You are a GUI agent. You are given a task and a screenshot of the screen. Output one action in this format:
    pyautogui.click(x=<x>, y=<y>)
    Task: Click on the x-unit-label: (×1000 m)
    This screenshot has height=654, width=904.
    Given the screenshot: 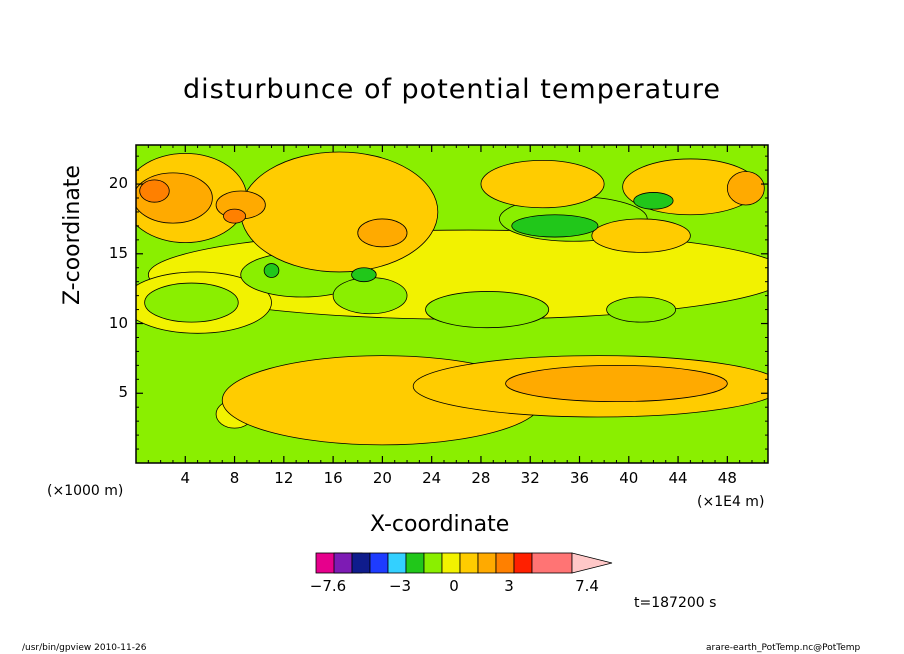 What is the action you would take?
    pyautogui.click(x=85, y=491)
    